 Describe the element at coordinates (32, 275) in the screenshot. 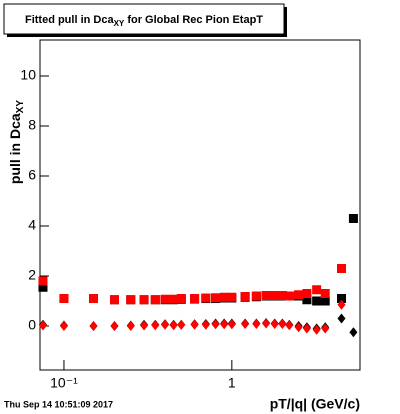

I see `y-tick-label: 2` at that location.